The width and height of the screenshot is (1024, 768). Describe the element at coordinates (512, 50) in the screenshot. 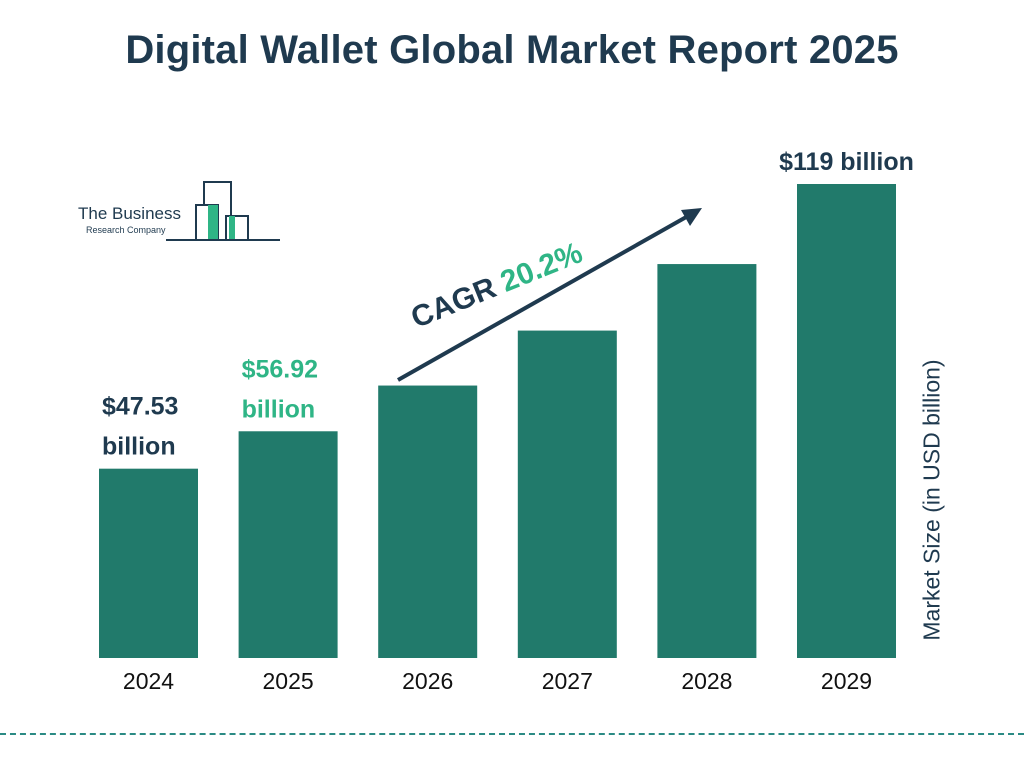

I see `page-title: Digital Wallet Global Market Report 2025` at that location.